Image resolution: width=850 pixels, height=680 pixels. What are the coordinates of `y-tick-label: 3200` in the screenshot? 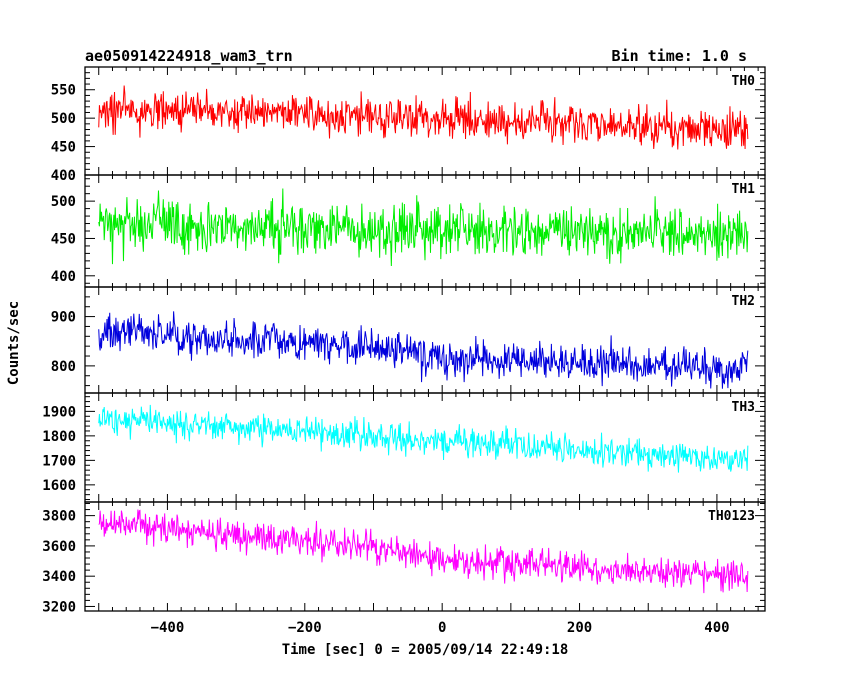 It's located at (59, 607).